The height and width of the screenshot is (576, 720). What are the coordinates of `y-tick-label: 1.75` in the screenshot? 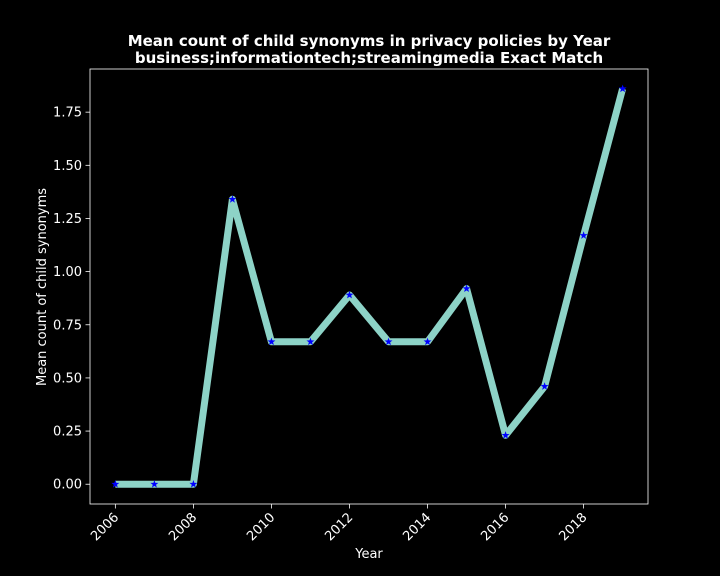 It's located at (67, 113).